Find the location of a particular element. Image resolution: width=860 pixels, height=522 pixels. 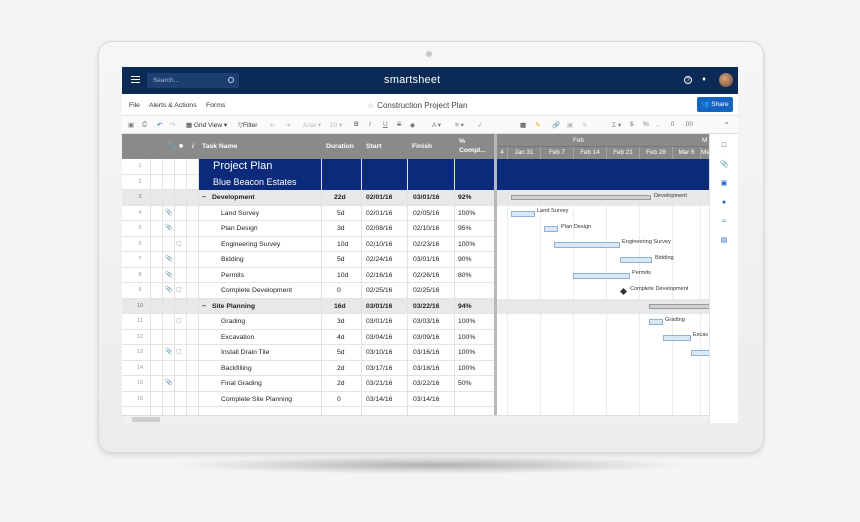

col-task: Task Name is located at coordinates (220, 146).